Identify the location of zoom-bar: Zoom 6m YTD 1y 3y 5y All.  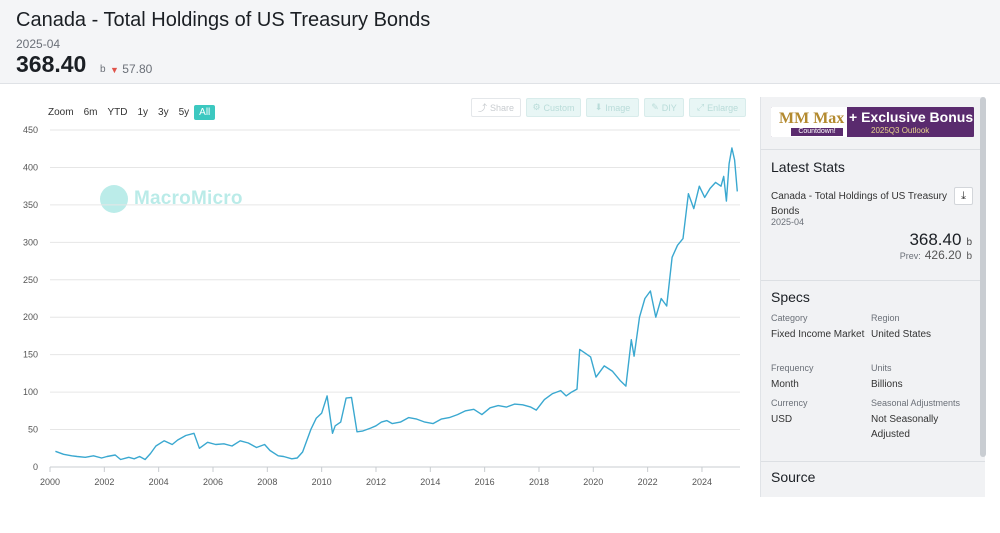
(132, 112).